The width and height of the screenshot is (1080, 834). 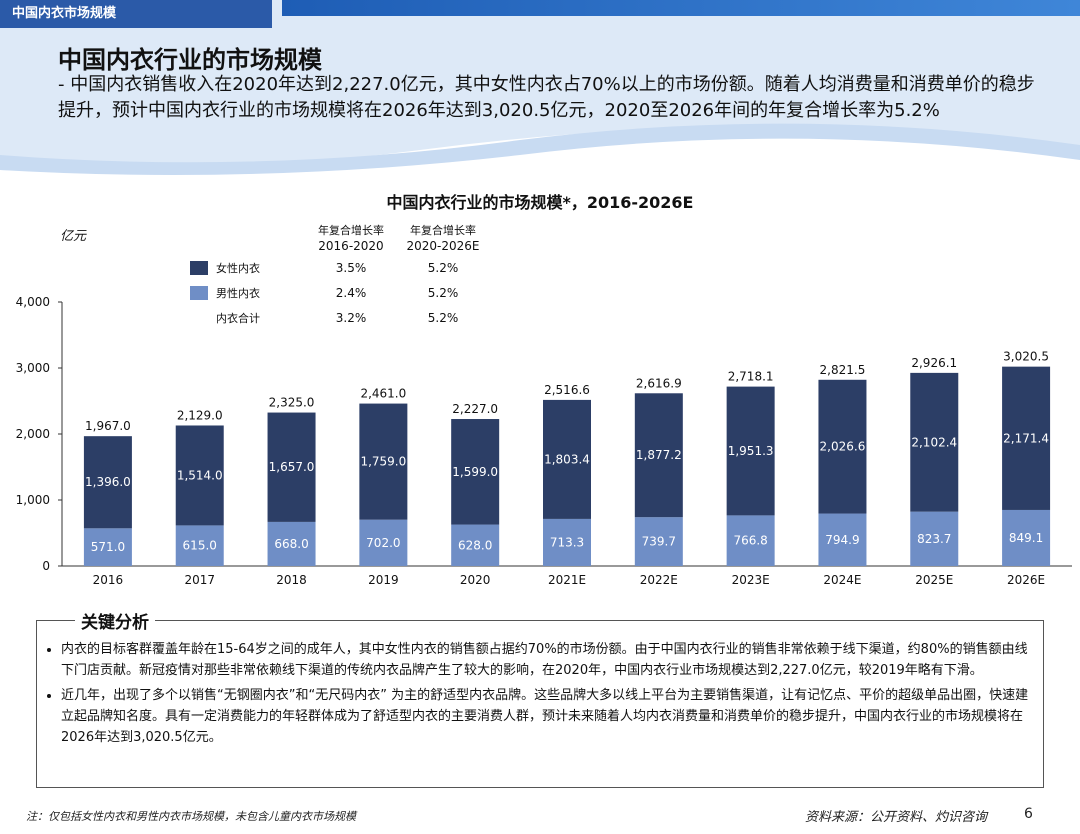 I want to click on bar-label-male: 849.1, so click(x=1026, y=538).